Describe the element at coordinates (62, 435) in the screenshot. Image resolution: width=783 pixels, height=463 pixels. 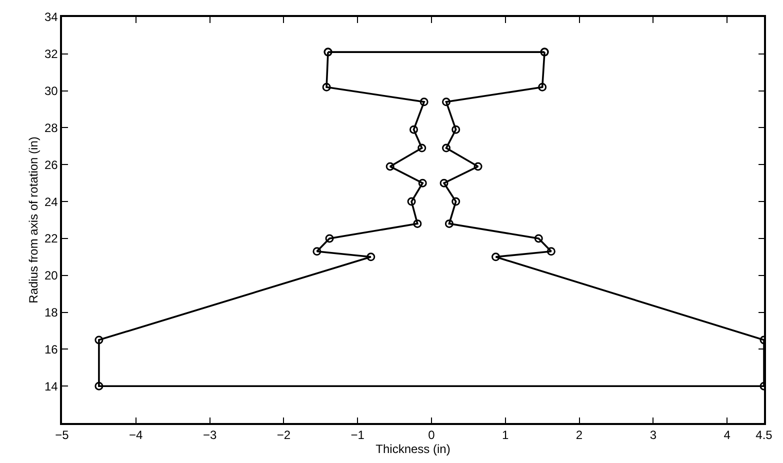
I see `x-tick-label: −5` at that location.